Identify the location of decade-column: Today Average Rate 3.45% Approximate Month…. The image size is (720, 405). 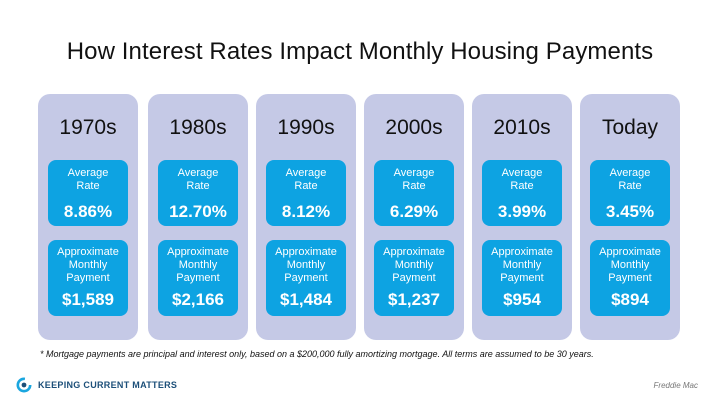
(630, 217).